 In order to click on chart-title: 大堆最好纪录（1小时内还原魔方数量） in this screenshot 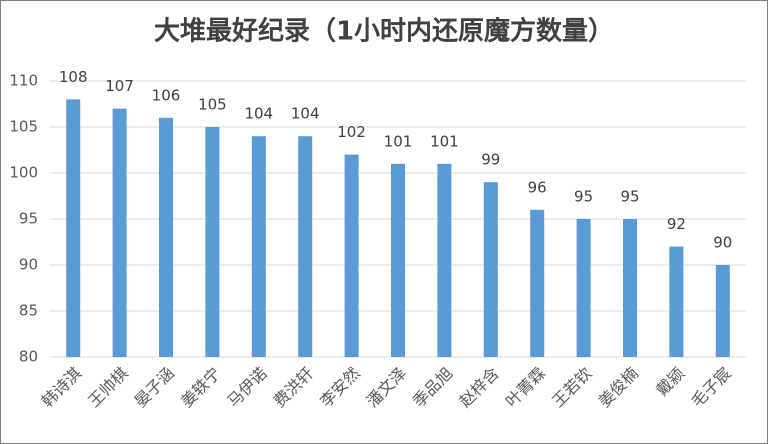, I will do `click(384, 31)`.